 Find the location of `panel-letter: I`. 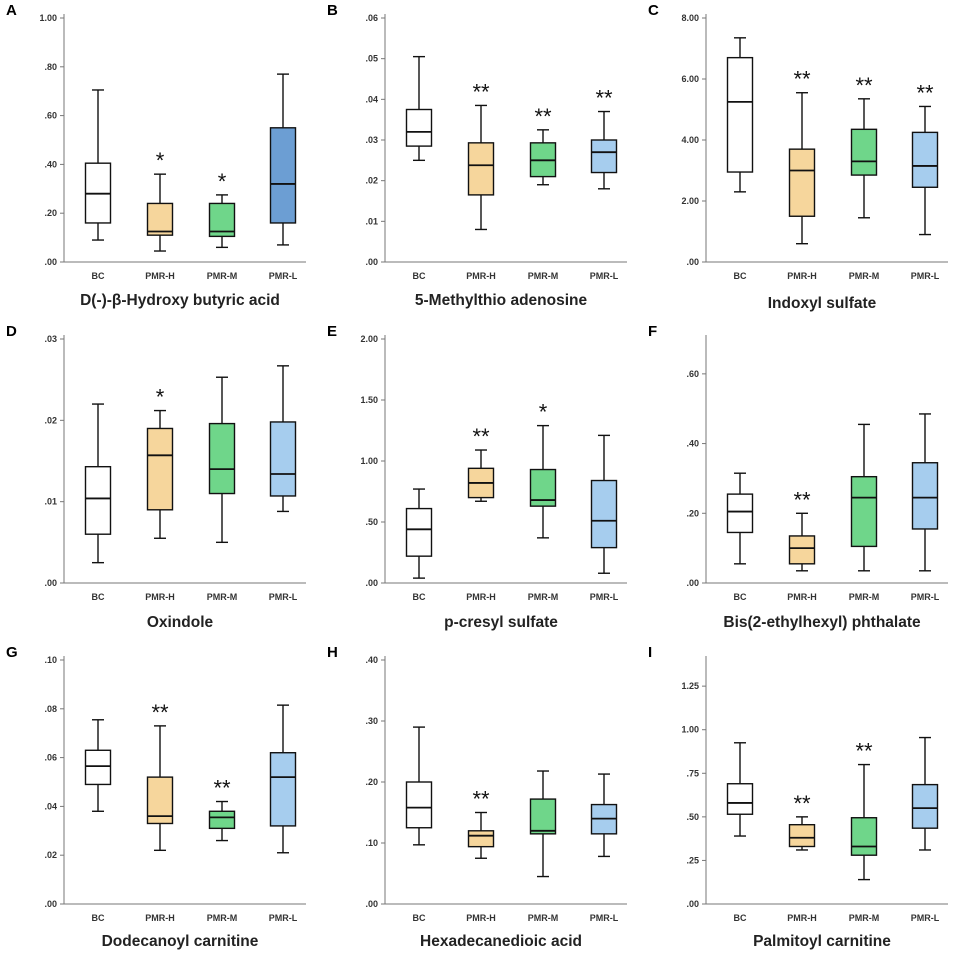

panel-letter: I is located at coordinates (650, 652).